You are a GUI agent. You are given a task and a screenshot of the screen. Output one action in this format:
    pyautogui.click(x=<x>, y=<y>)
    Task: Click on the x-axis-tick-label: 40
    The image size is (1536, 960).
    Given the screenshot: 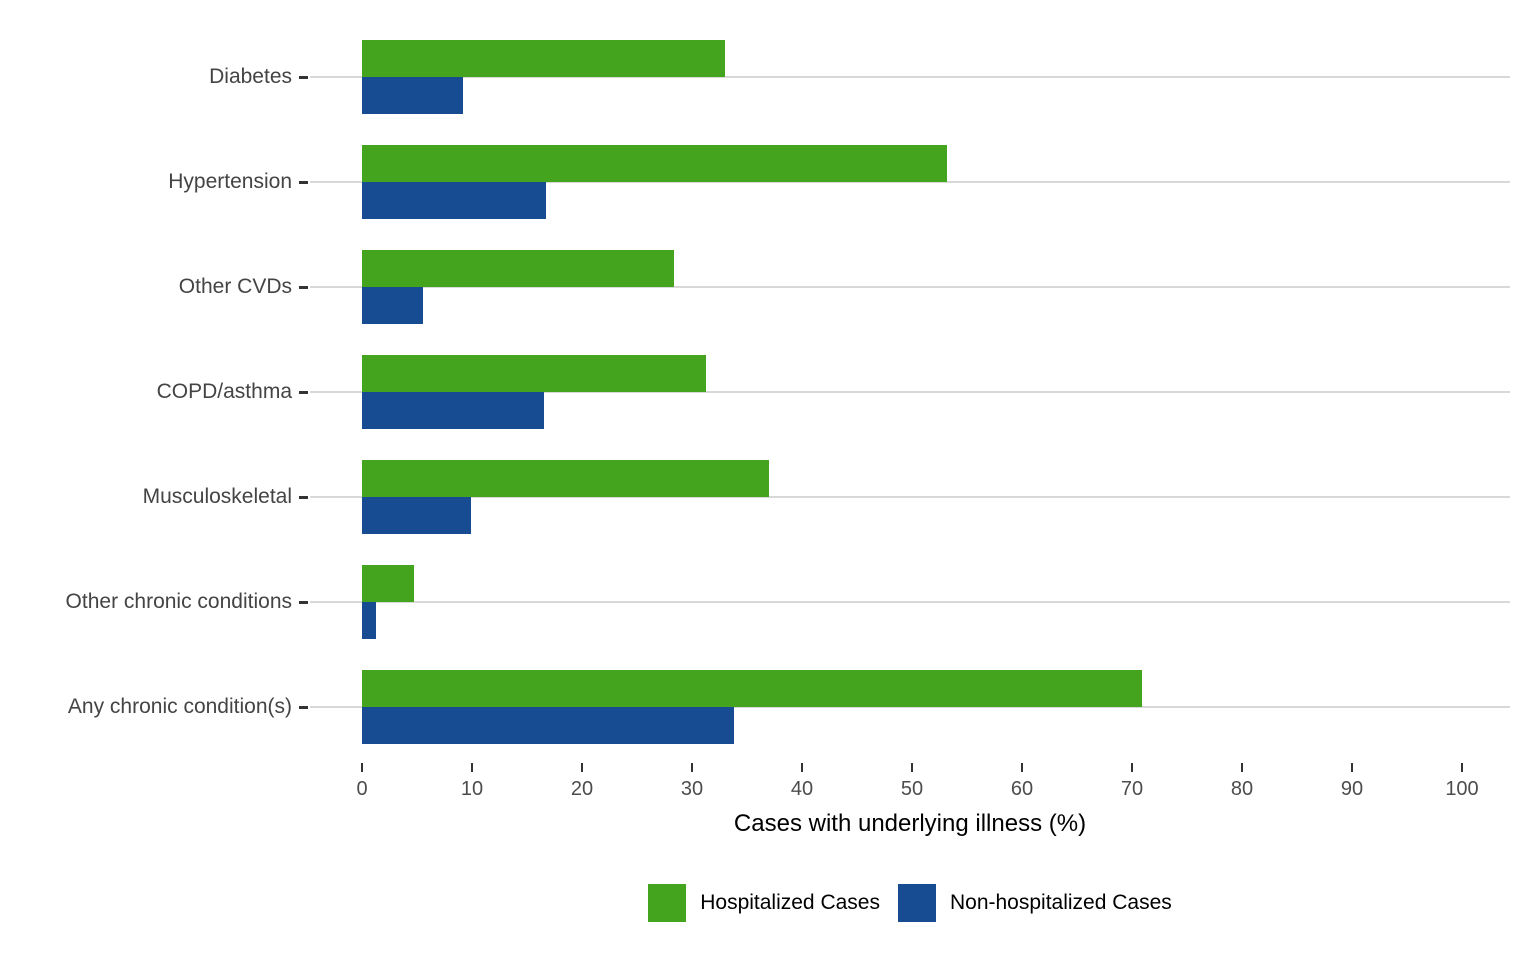 What is the action you would take?
    pyautogui.click(x=802, y=789)
    